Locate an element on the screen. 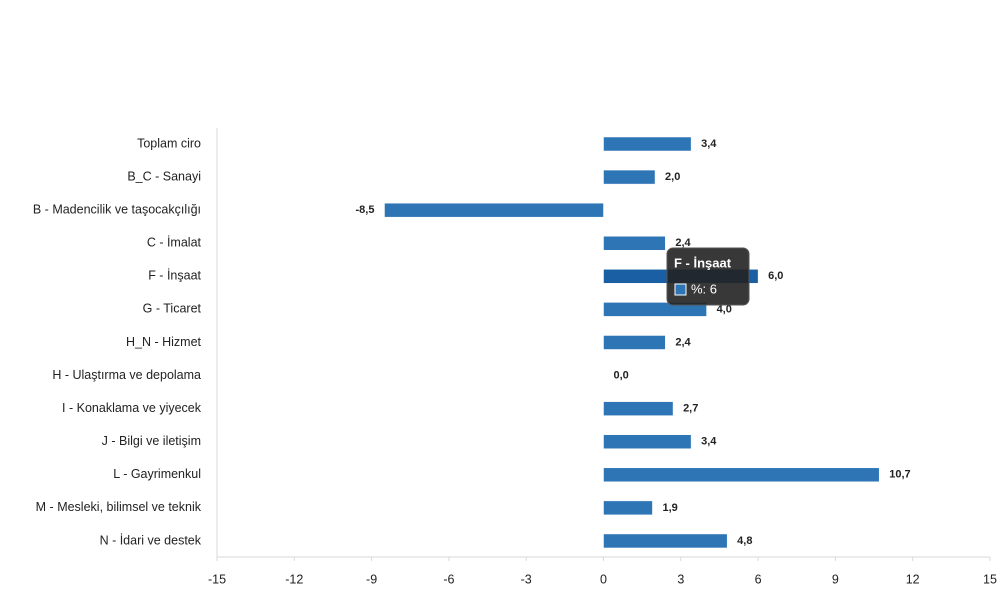  tooltip-title: F - İnşaat is located at coordinates (703, 262).